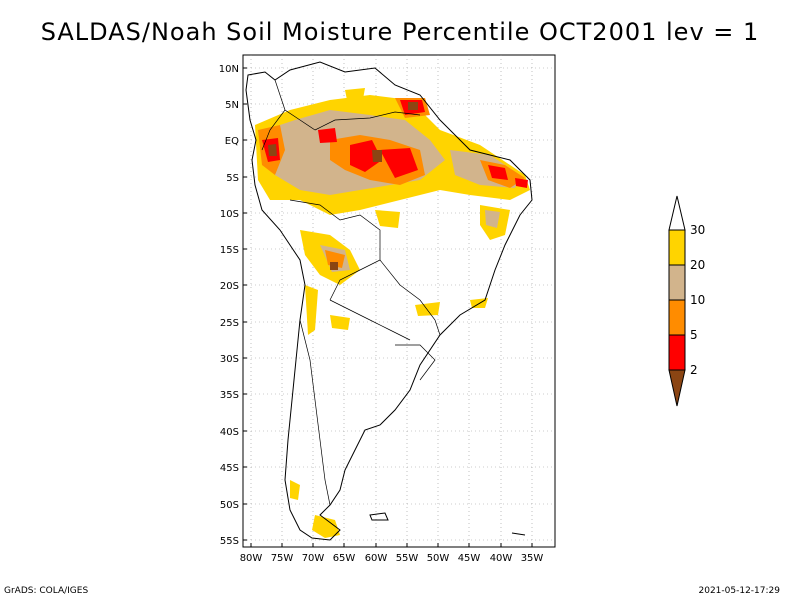 This screenshot has width=800, height=600. Describe the element at coordinates (229, 541) in the screenshot. I see `lat-label: 55S` at that location.